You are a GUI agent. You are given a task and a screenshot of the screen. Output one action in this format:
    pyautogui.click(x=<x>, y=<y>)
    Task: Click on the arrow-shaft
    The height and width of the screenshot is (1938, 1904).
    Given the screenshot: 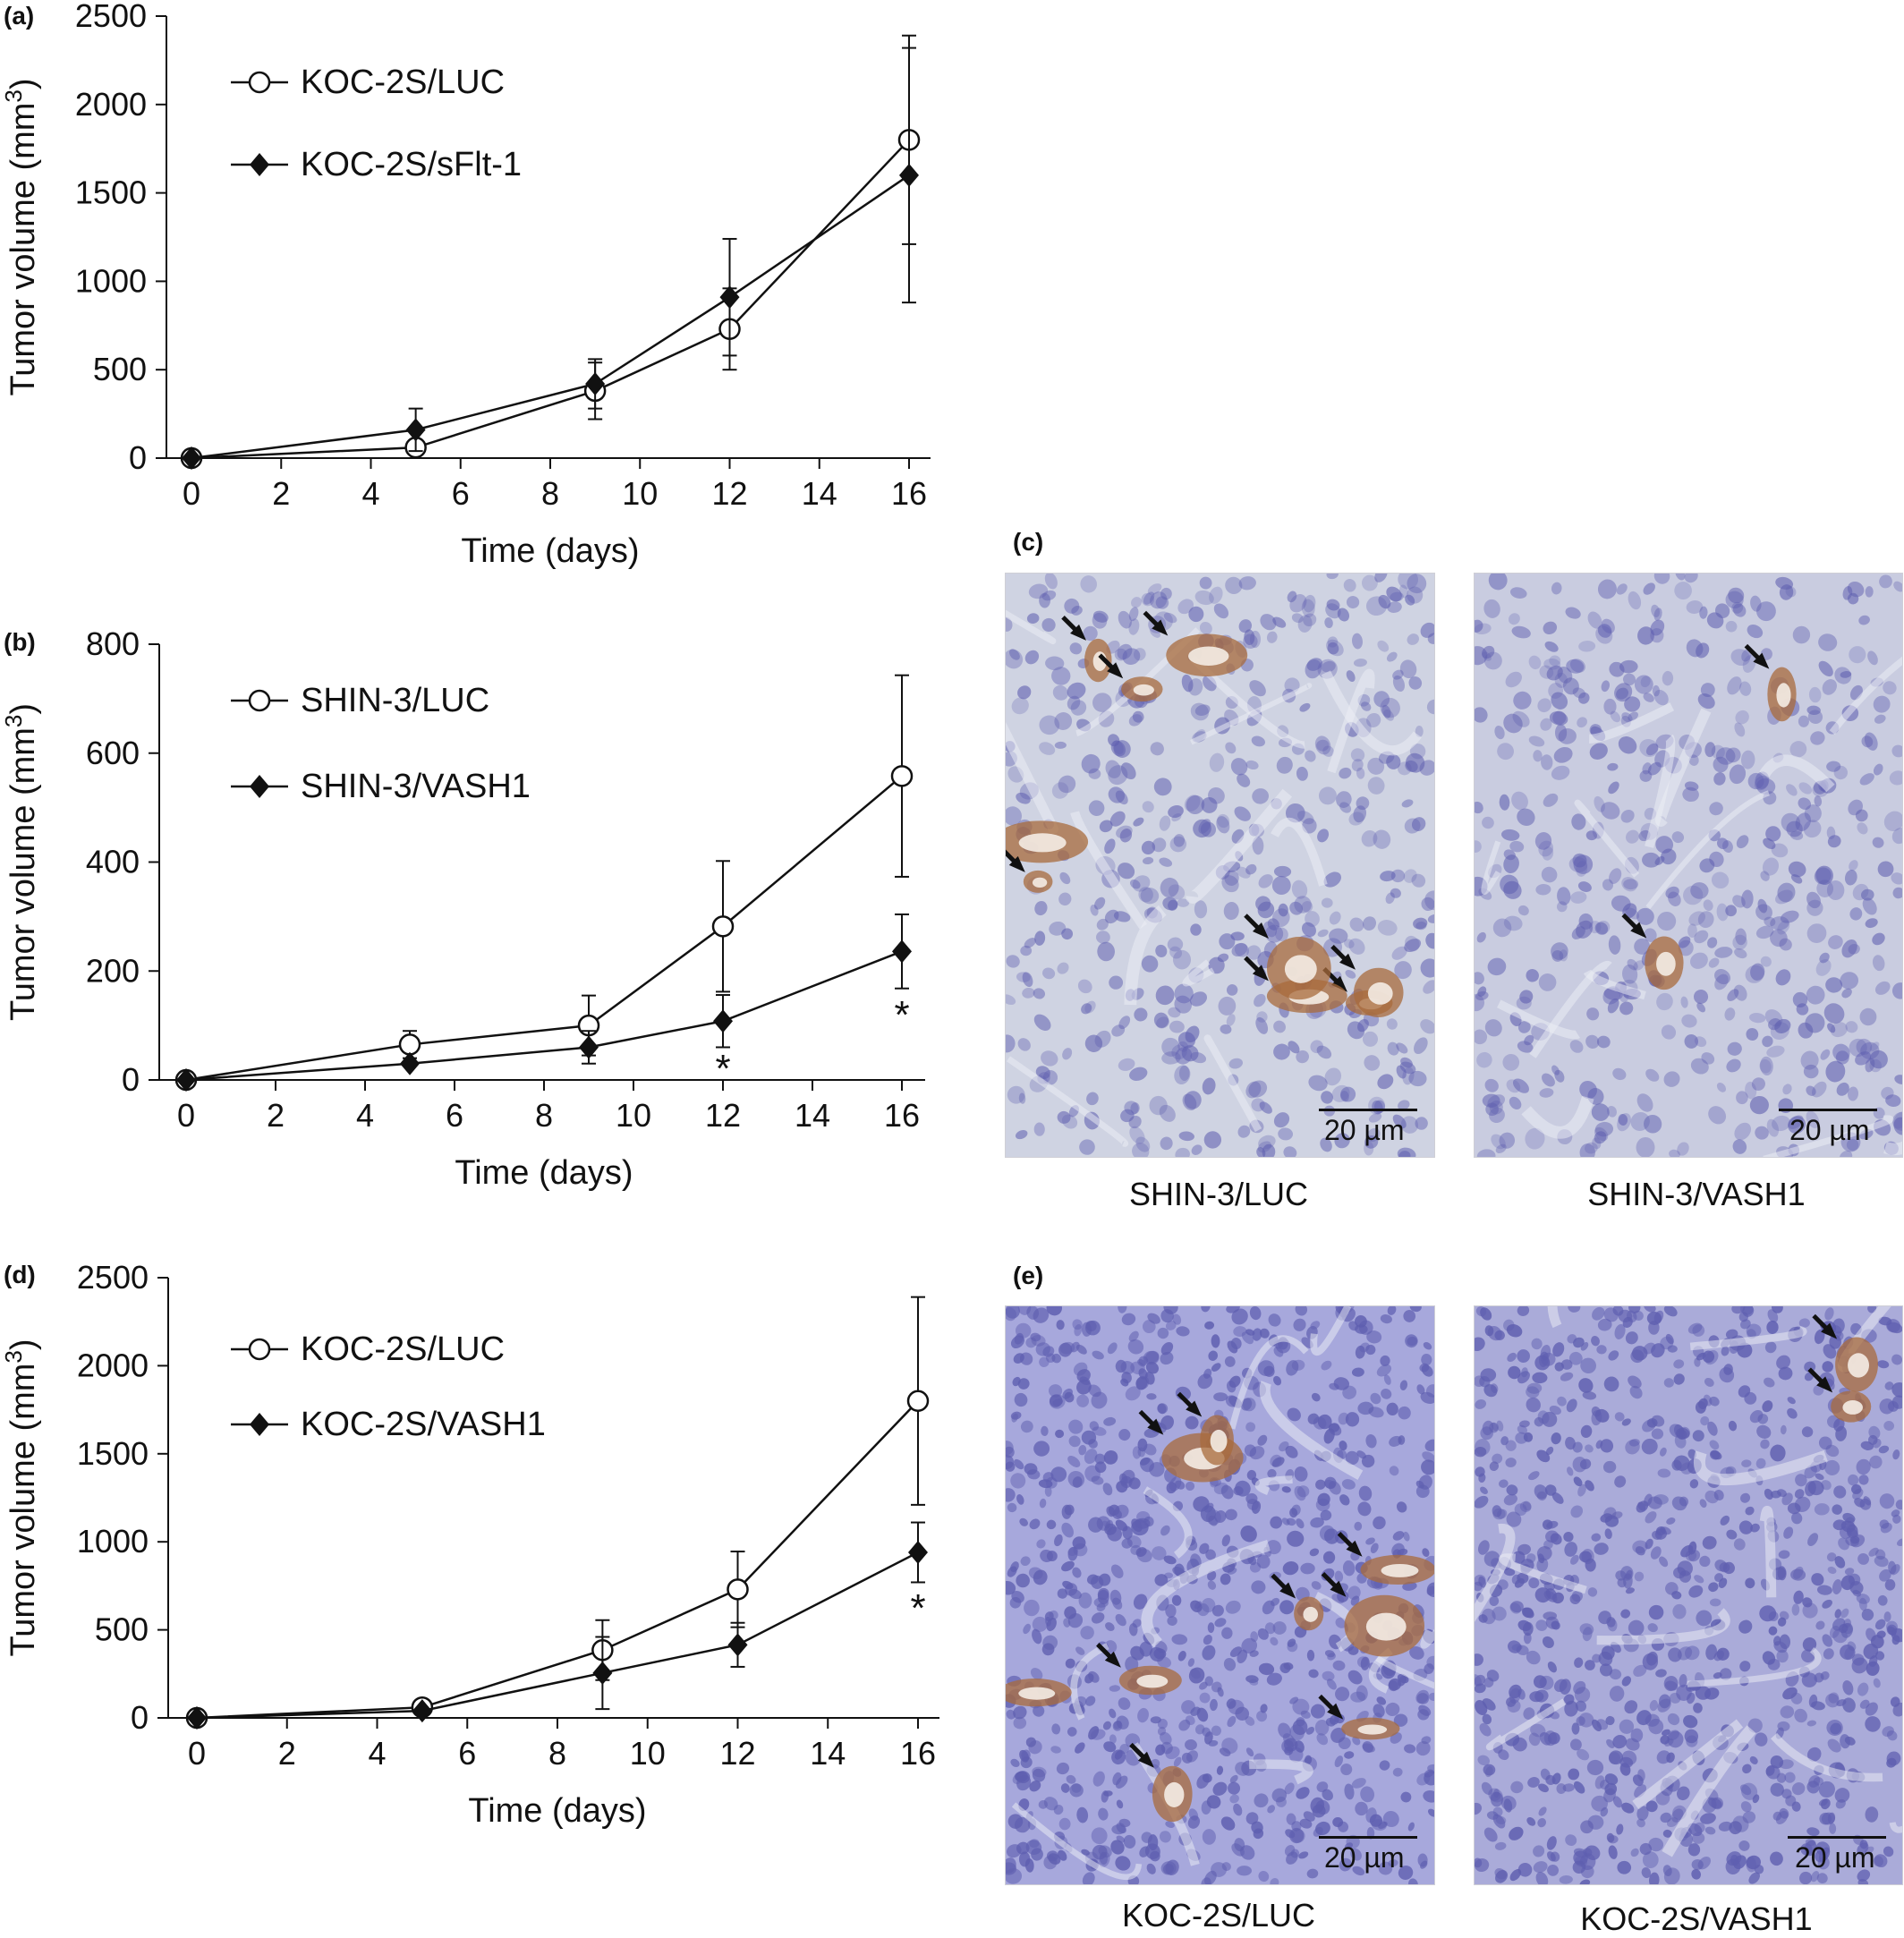 What is the action you would take?
    pyautogui.click(x=1107, y=662)
    